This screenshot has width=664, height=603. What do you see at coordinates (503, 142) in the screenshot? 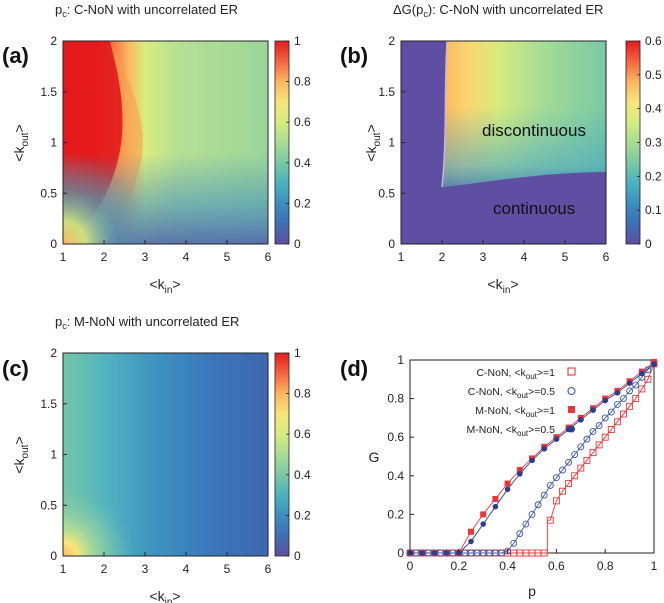
I see `heatmap-b` at bounding box center [503, 142].